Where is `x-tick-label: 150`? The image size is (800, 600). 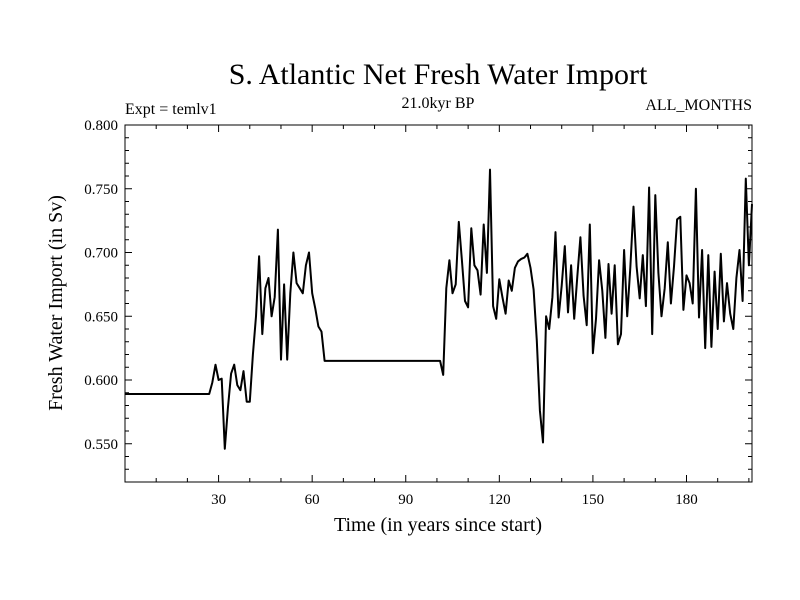 x-tick-label: 150 is located at coordinates (593, 500).